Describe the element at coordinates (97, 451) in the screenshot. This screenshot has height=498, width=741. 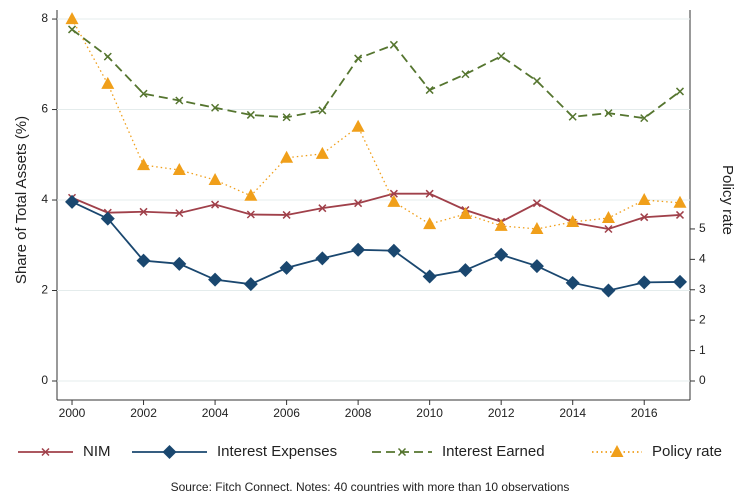
I see `legend-label: NIM` at that location.